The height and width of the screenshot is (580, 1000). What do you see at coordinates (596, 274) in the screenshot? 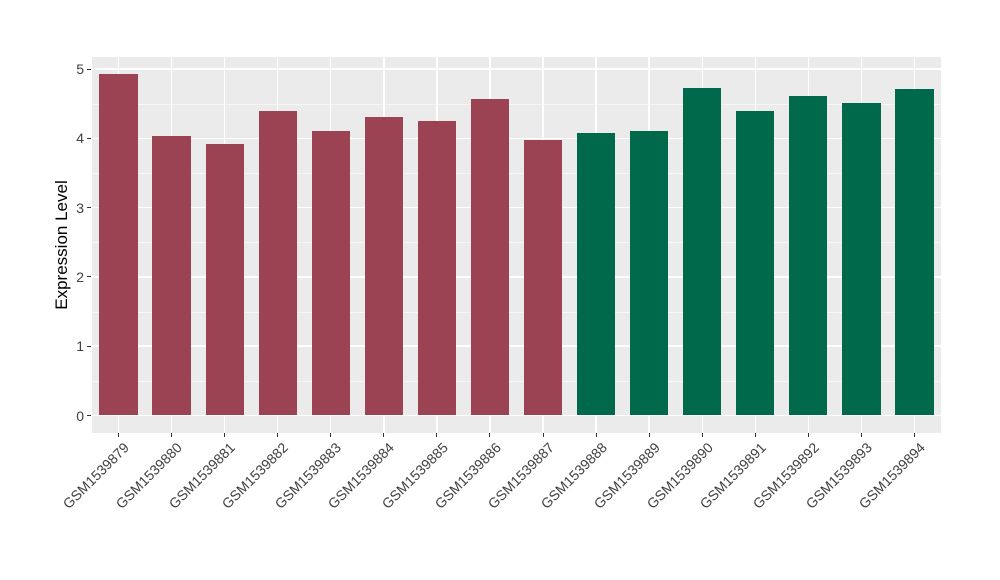
I see `bar-GSM1539888` at bounding box center [596, 274].